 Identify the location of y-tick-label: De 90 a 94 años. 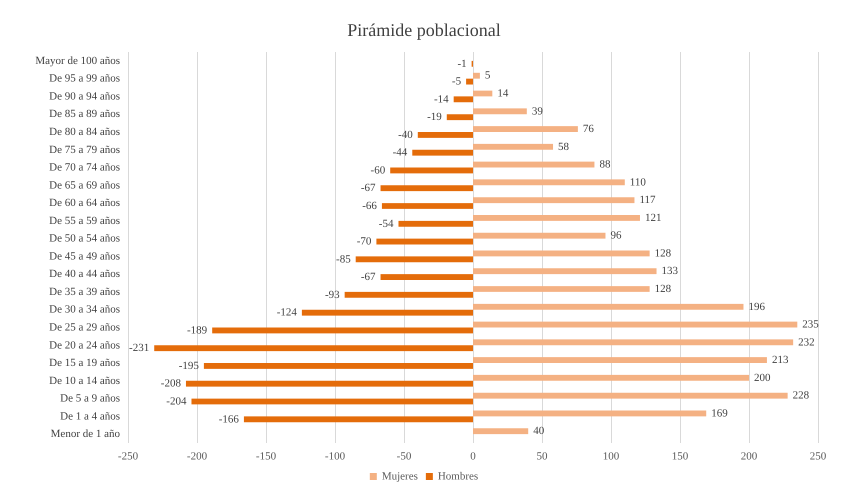
(84, 96).